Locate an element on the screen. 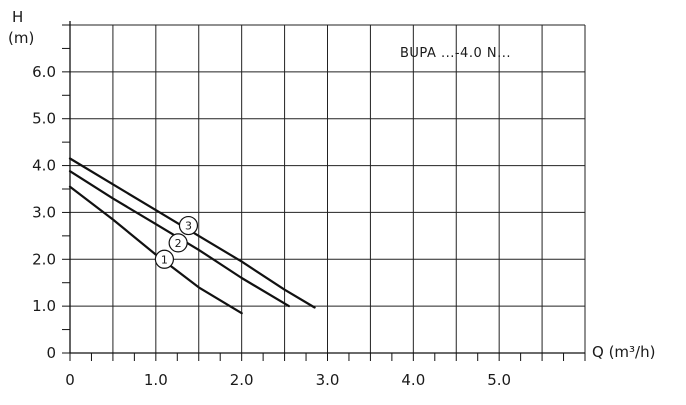  y-tick-label: 6.0 is located at coordinates (44, 72).